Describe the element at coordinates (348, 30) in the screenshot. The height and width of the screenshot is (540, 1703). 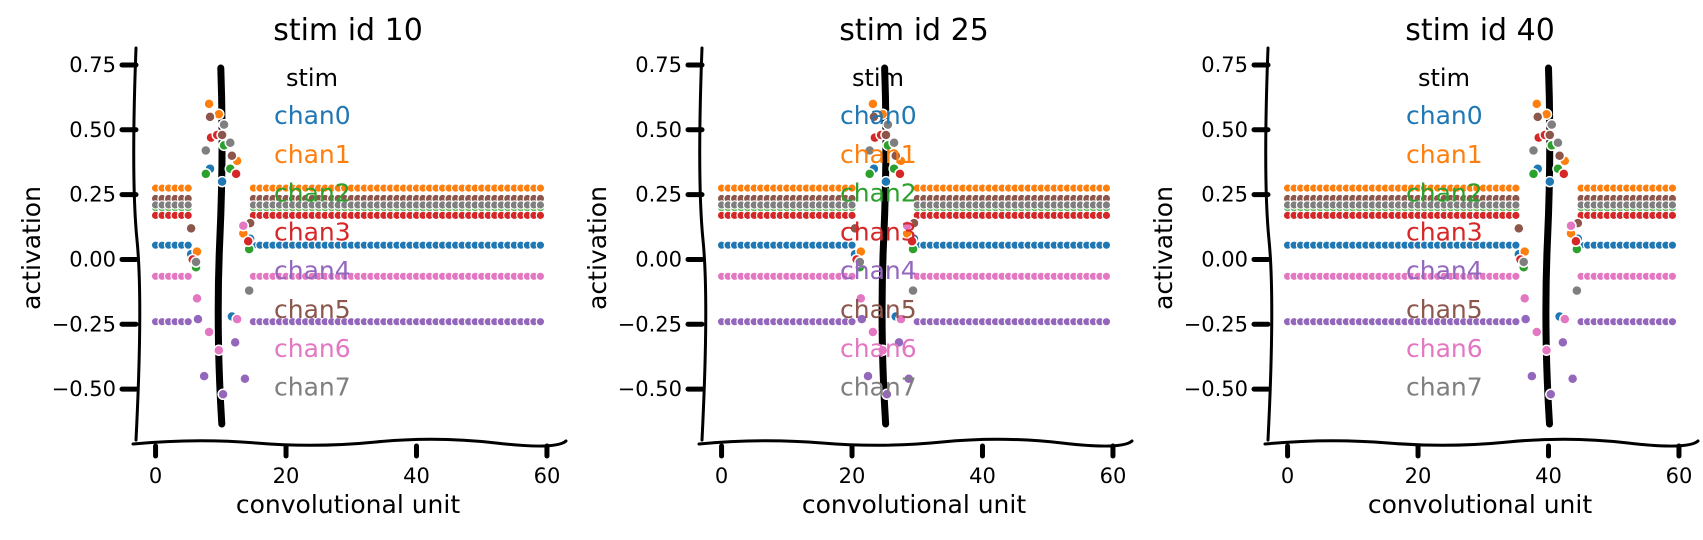
I see `chart-title: stim id 10` at that location.